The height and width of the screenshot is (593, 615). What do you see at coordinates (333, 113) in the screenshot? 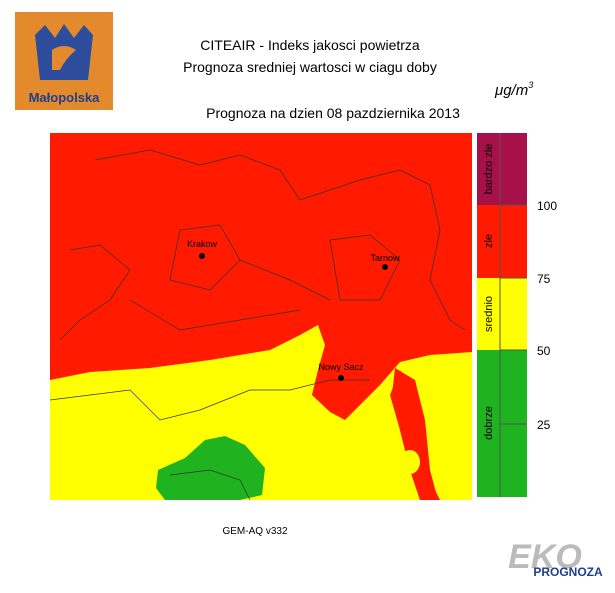
I see `date: Prognoza na dzien 08 pazdziernika 2013` at bounding box center [333, 113].